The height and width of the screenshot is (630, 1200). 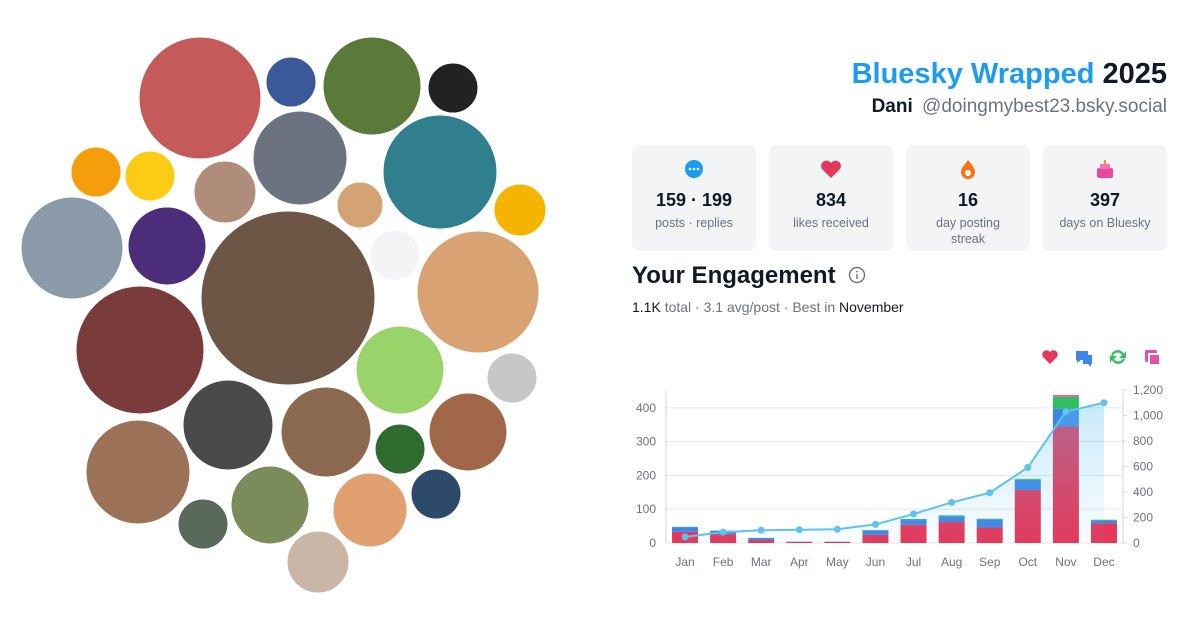 I want to click on y-tick-label: 400, so click(x=646, y=408).